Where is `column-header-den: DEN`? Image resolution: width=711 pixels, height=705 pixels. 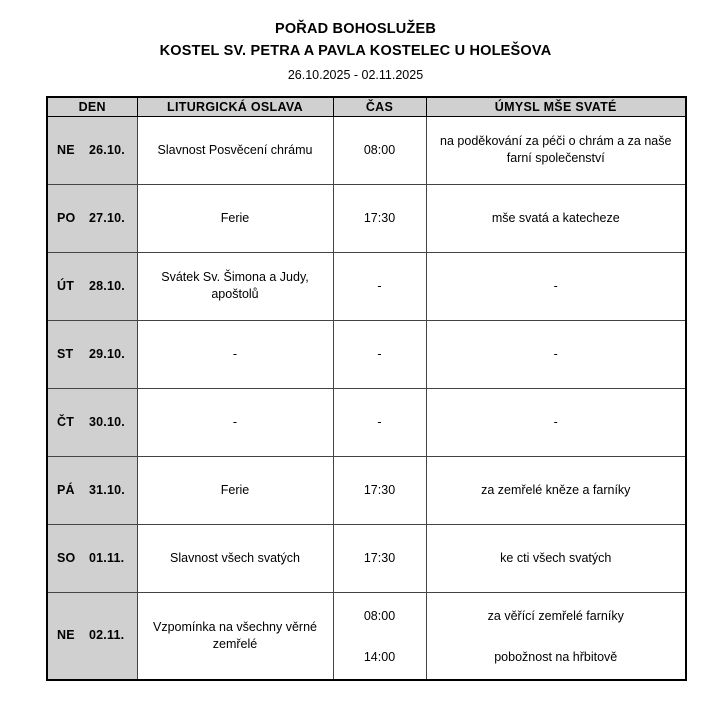
column-header-den: DEN is located at coordinates (92, 106).